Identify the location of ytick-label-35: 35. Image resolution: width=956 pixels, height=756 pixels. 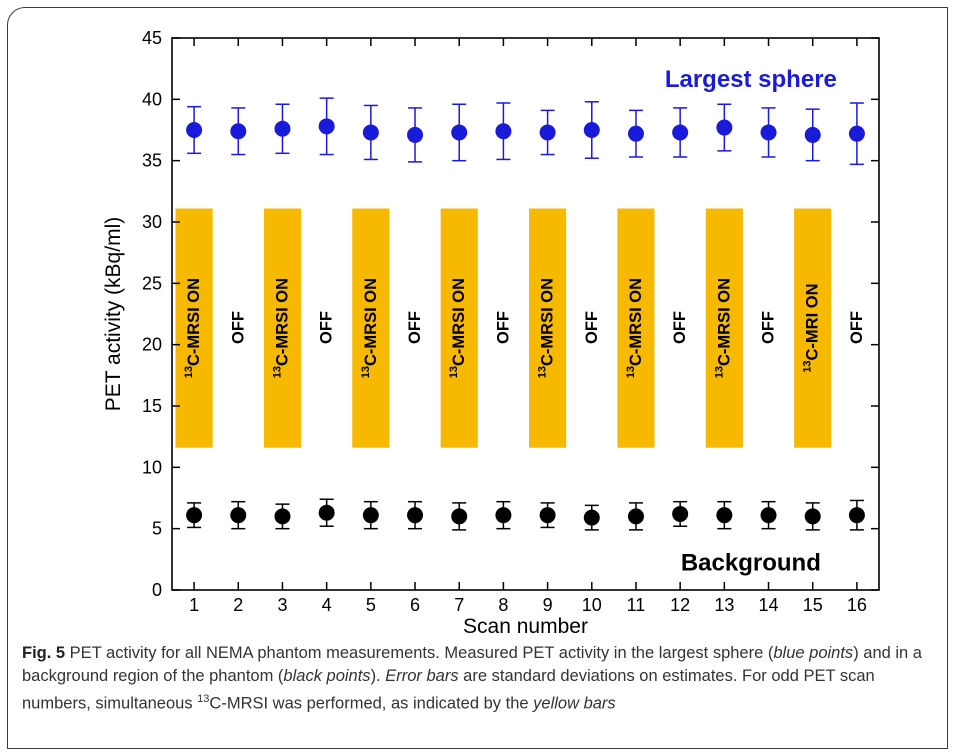
(152, 161).